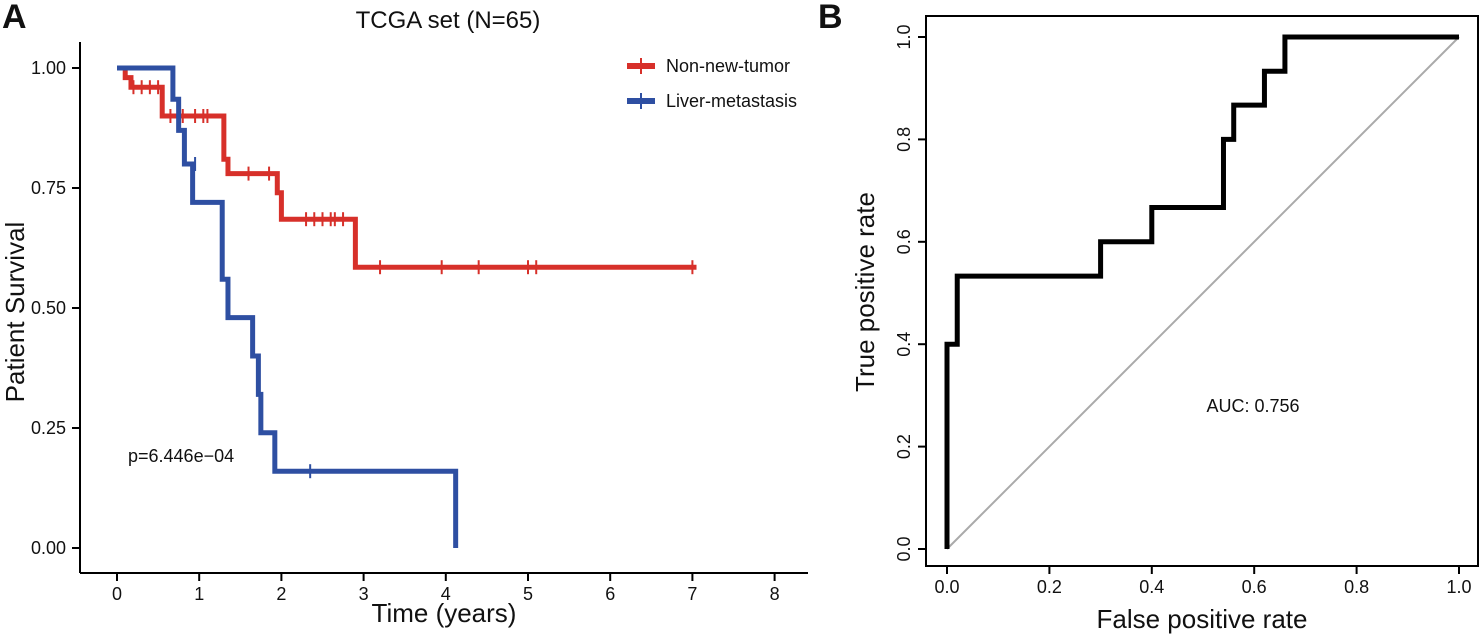 The image size is (1483, 637). What do you see at coordinates (14, 18) in the screenshot?
I see `panel-a-letter: A` at bounding box center [14, 18].